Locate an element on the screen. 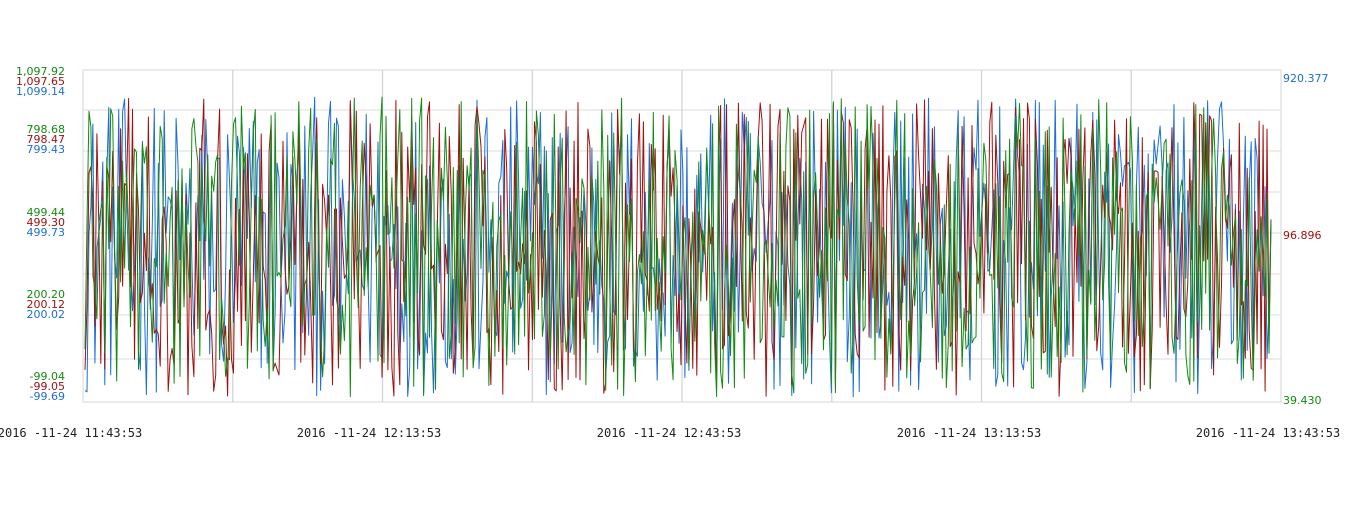 This screenshot has height=531, width=1366. x-tick-label: 2016 -11-24 12:43:53 is located at coordinates (669, 433).